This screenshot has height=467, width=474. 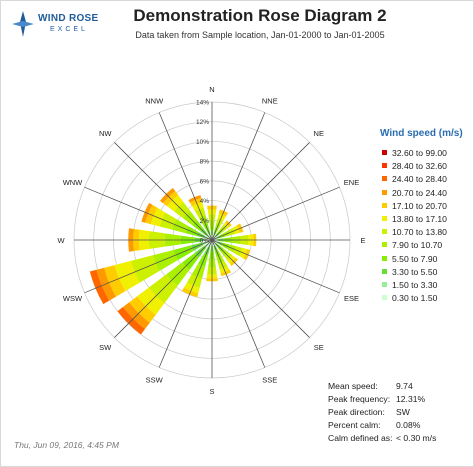 What do you see at coordinates (68, 18) in the screenshot?
I see `brand-name: WIND ROSE` at bounding box center [68, 18].